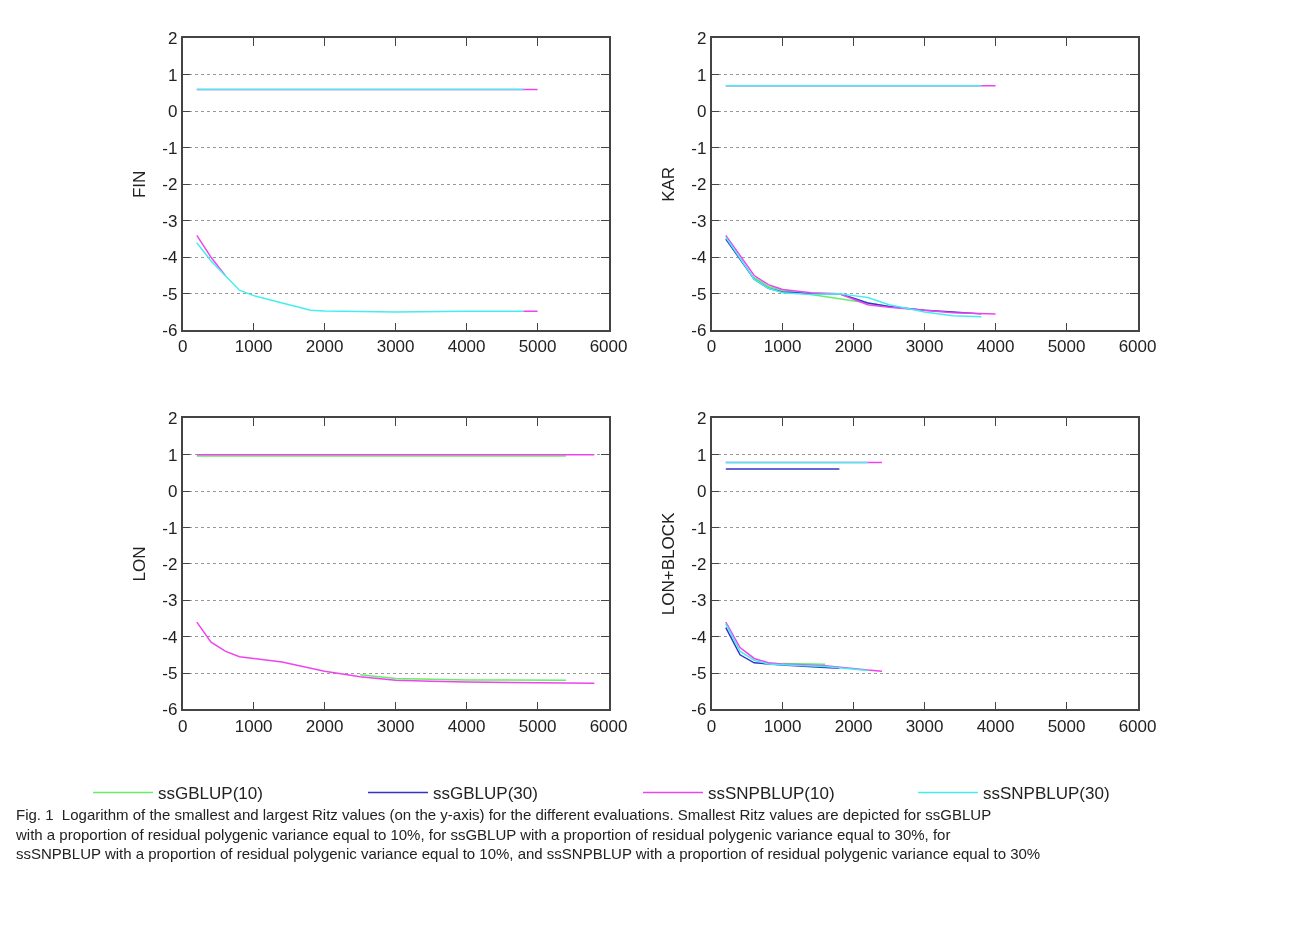  Describe the element at coordinates (1046, 794) in the screenshot. I see `legend-label: ssSNPBLUP(30)` at that location.